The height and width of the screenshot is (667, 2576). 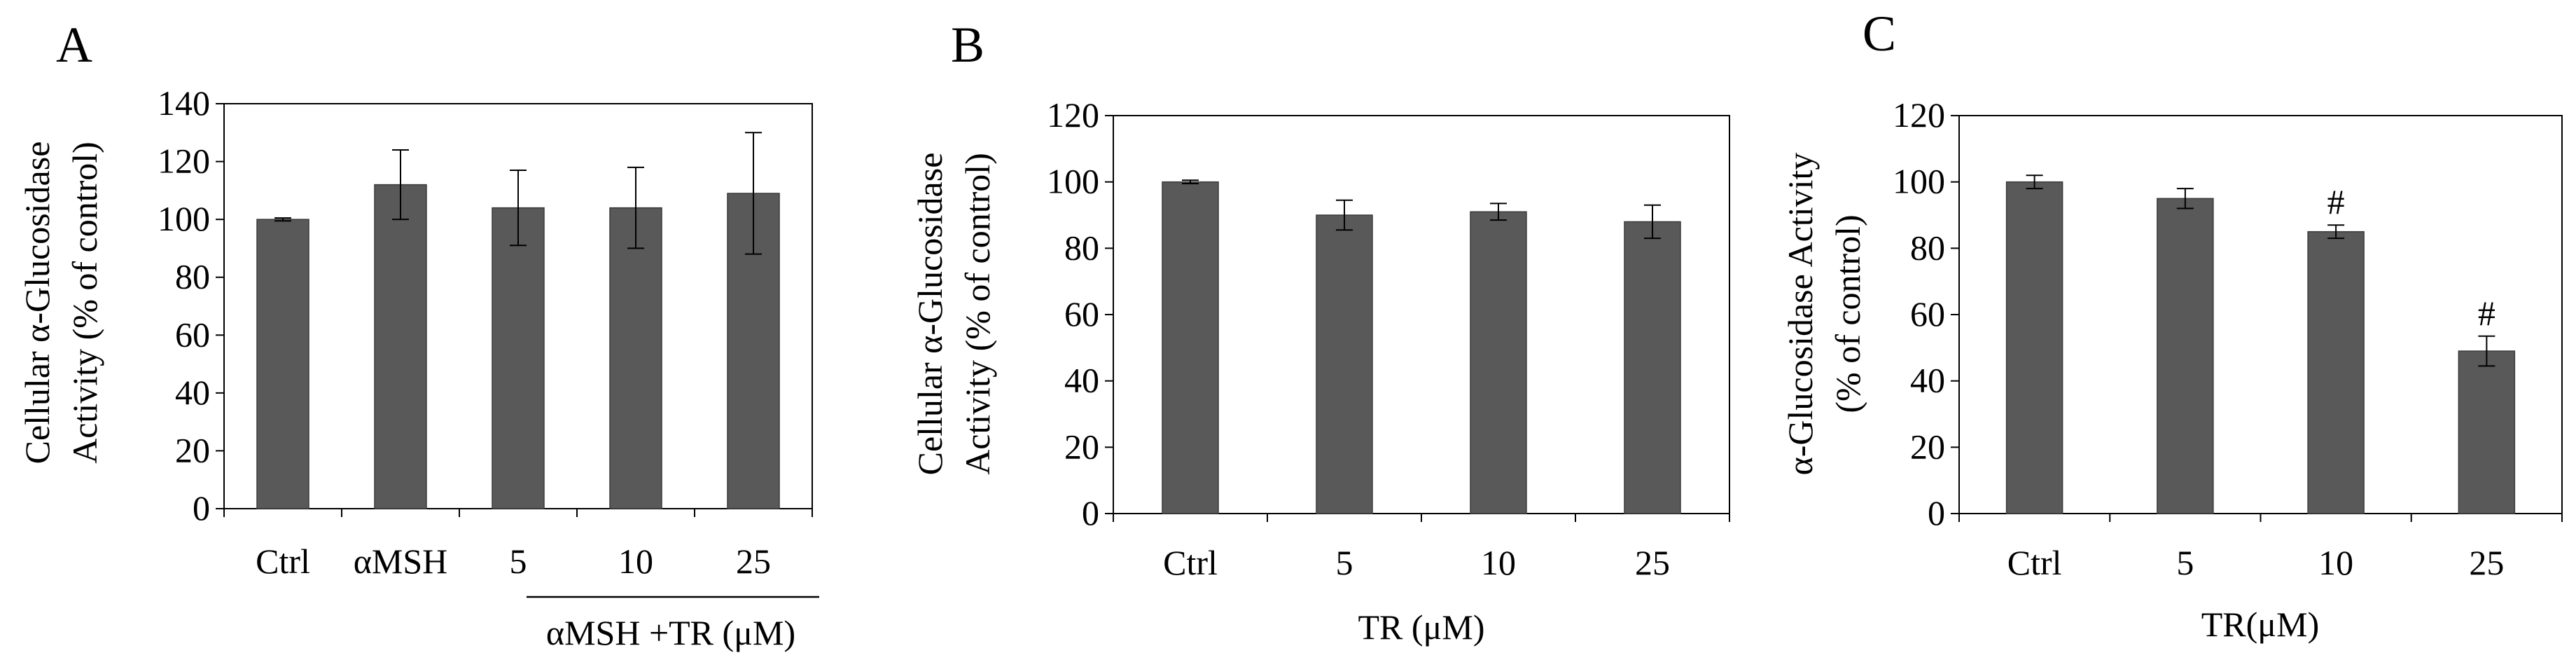 What do you see at coordinates (2260, 344) in the screenshot?
I see `bars-c: ##` at bounding box center [2260, 344].